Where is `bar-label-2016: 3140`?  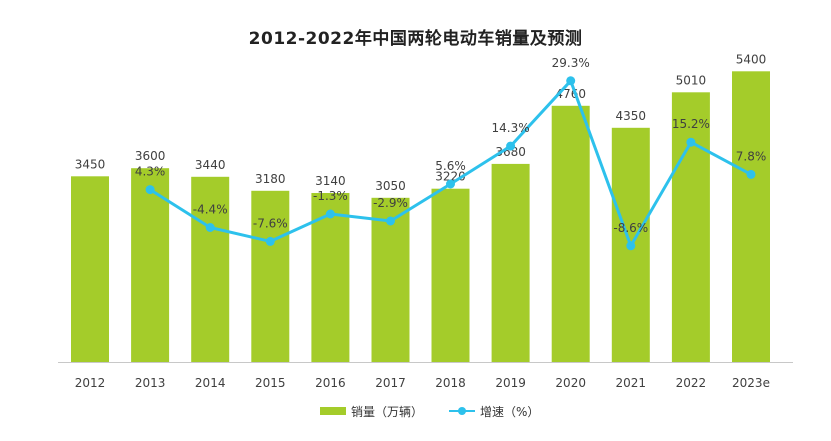 bar-label-2016: 3140 is located at coordinates (330, 181).